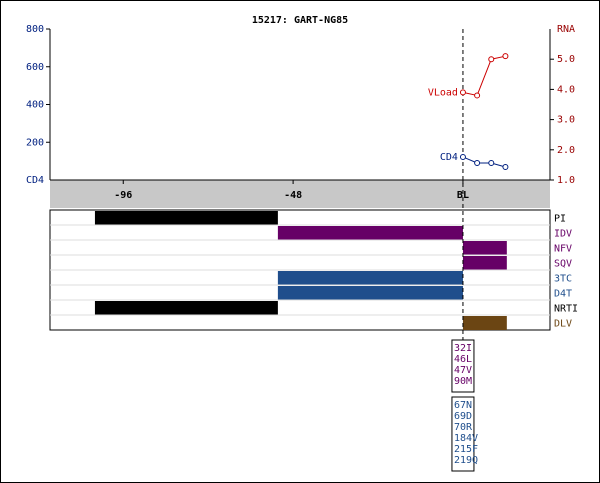 The width and height of the screenshot is (600, 483). Describe the element at coordinates (566, 180) in the screenshot. I see `y2-tick-label: 1.0` at that location.